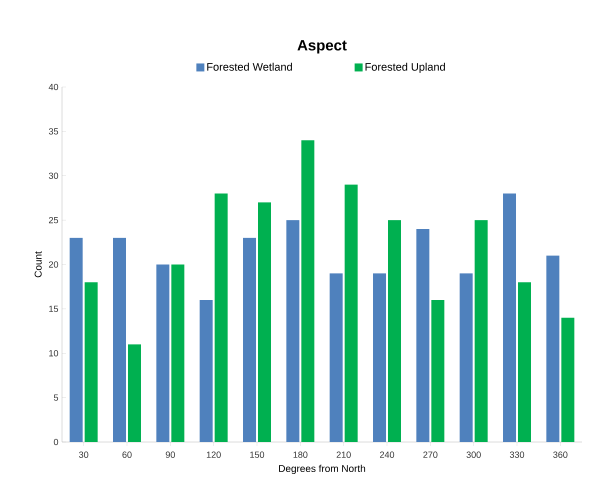 Image resolution: width=605 pixels, height=500 pixels. I want to click on y-tick-label: 35, so click(53, 131).